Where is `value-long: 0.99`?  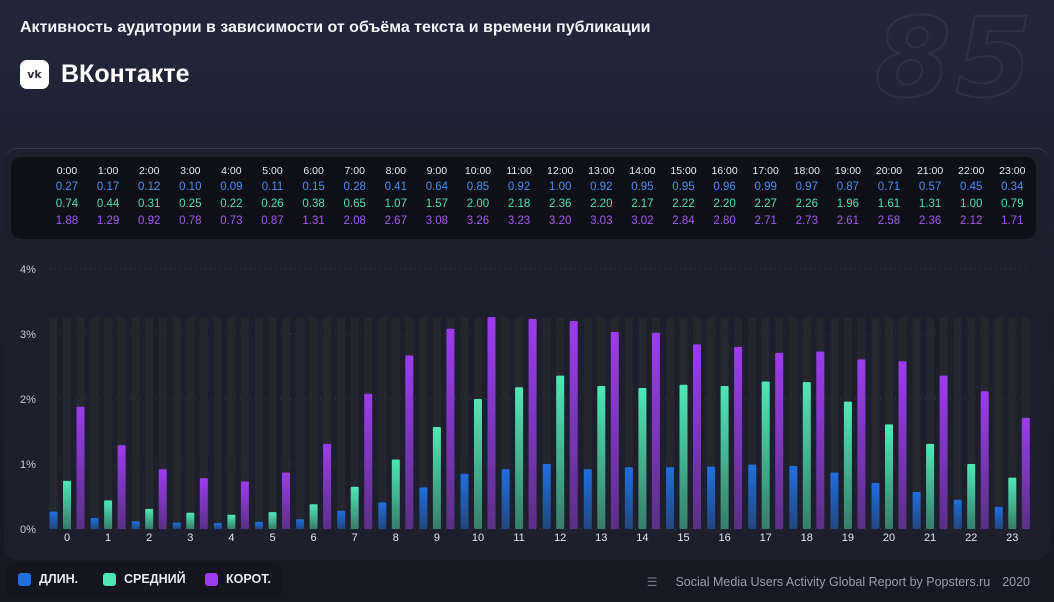
value-long: 0.99 is located at coordinates (765, 187).